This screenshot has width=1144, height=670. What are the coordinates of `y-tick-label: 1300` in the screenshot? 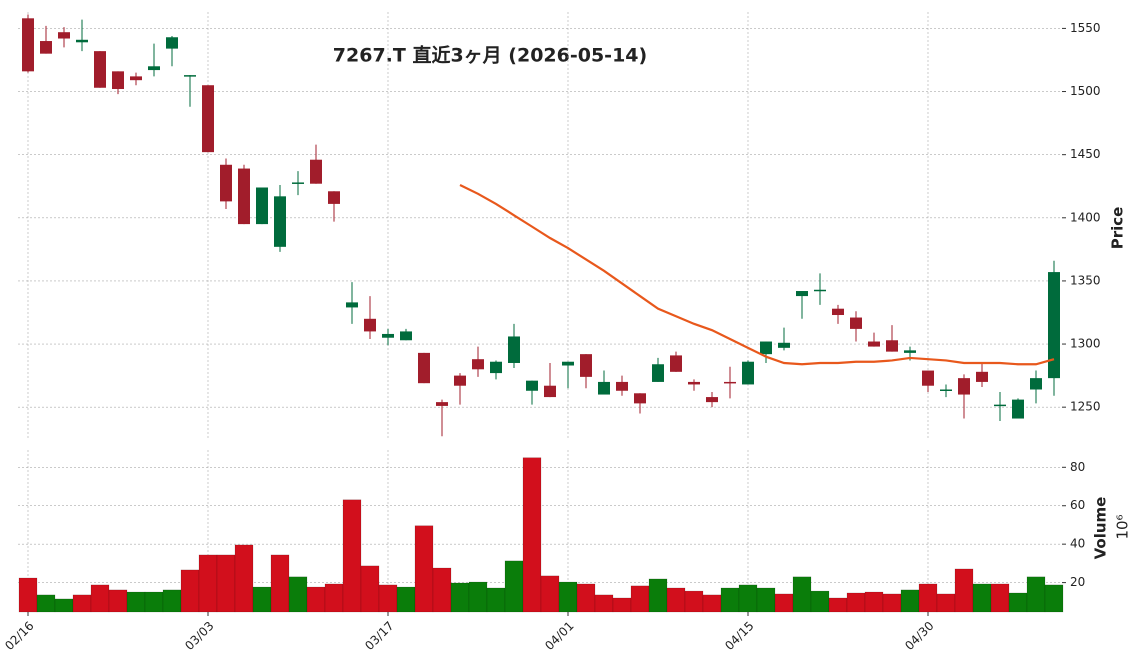 It's located at (1085, 344).